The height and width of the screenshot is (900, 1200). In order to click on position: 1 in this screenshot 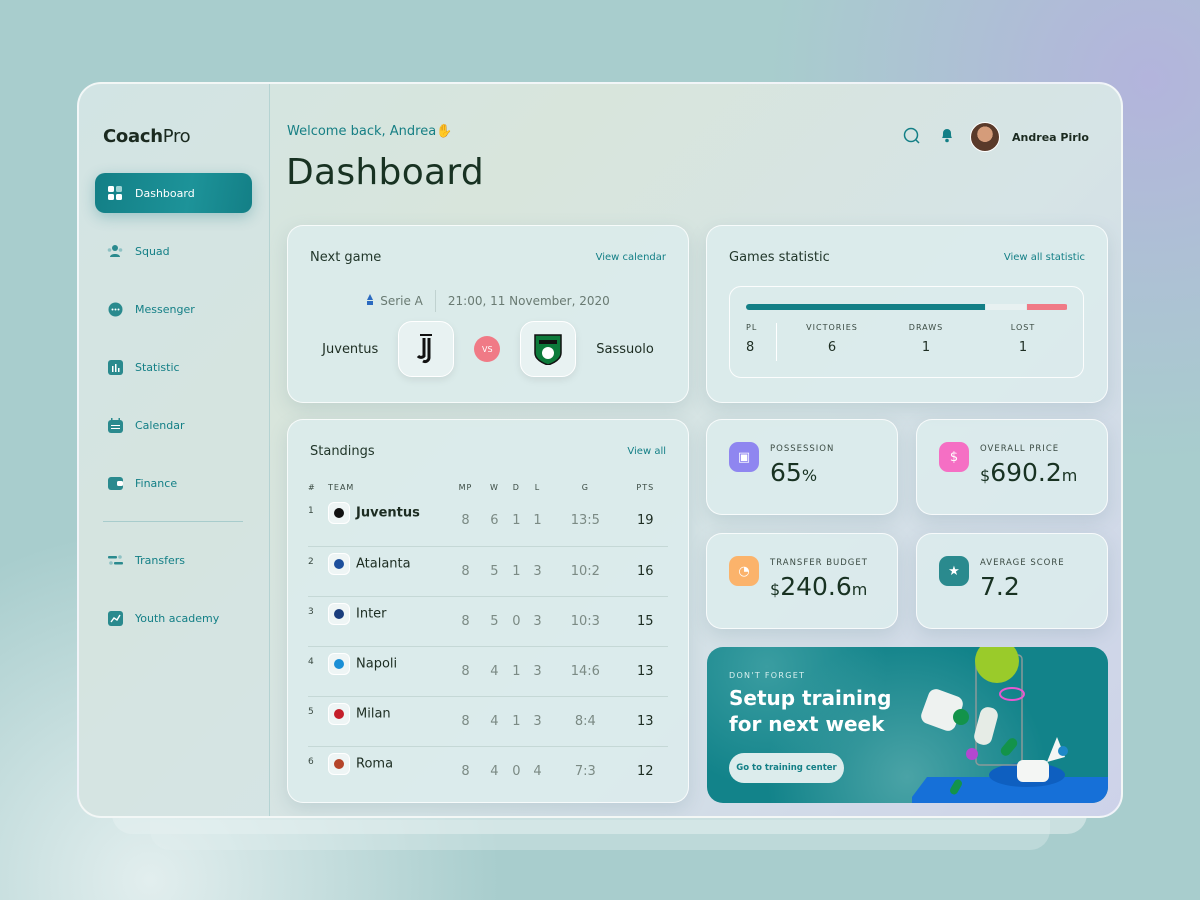, I will do `click(318, 521)`.